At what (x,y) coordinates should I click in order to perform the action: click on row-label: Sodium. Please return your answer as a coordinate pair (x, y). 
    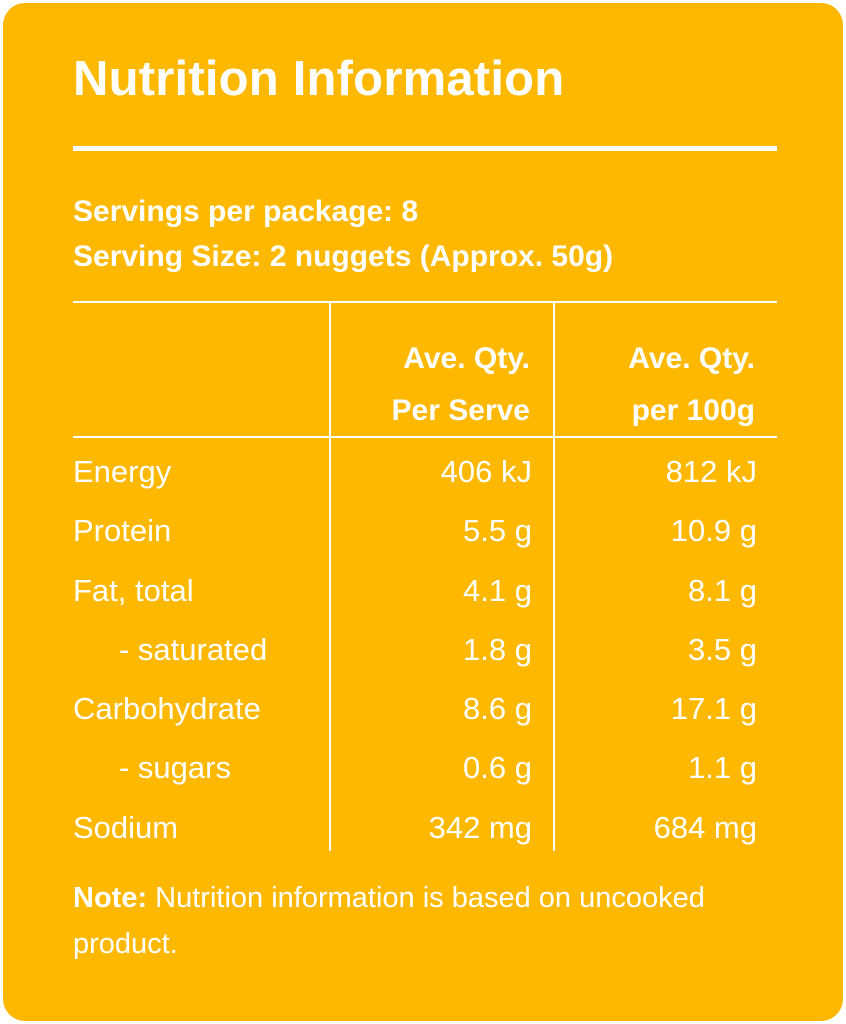
    Looking at the image, I should click on (126, 827).